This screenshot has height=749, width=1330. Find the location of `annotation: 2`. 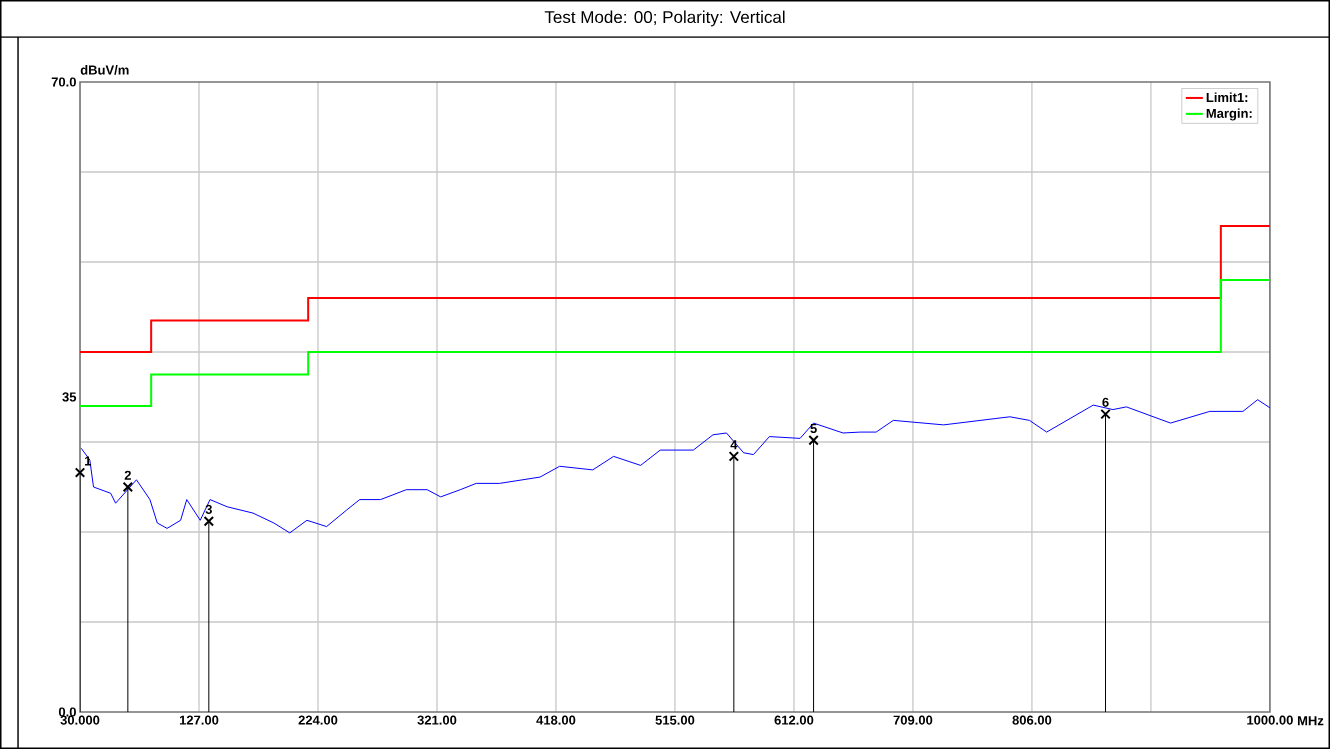

annotation: 2 is located at coordinates (127, 475).